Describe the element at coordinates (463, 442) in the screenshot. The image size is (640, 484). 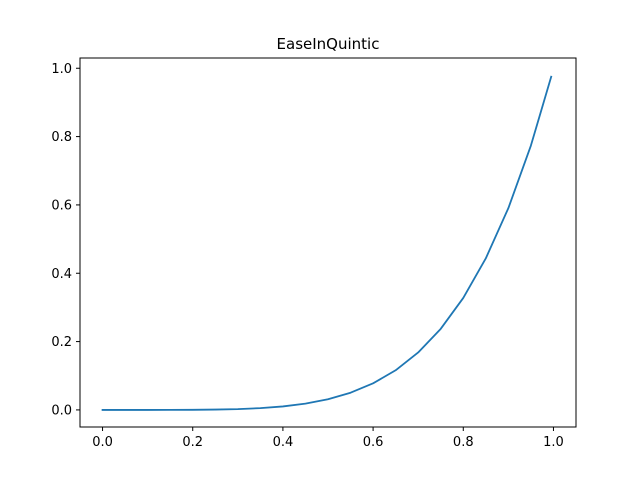
I see `x-tick-label: 0.8` at that location.